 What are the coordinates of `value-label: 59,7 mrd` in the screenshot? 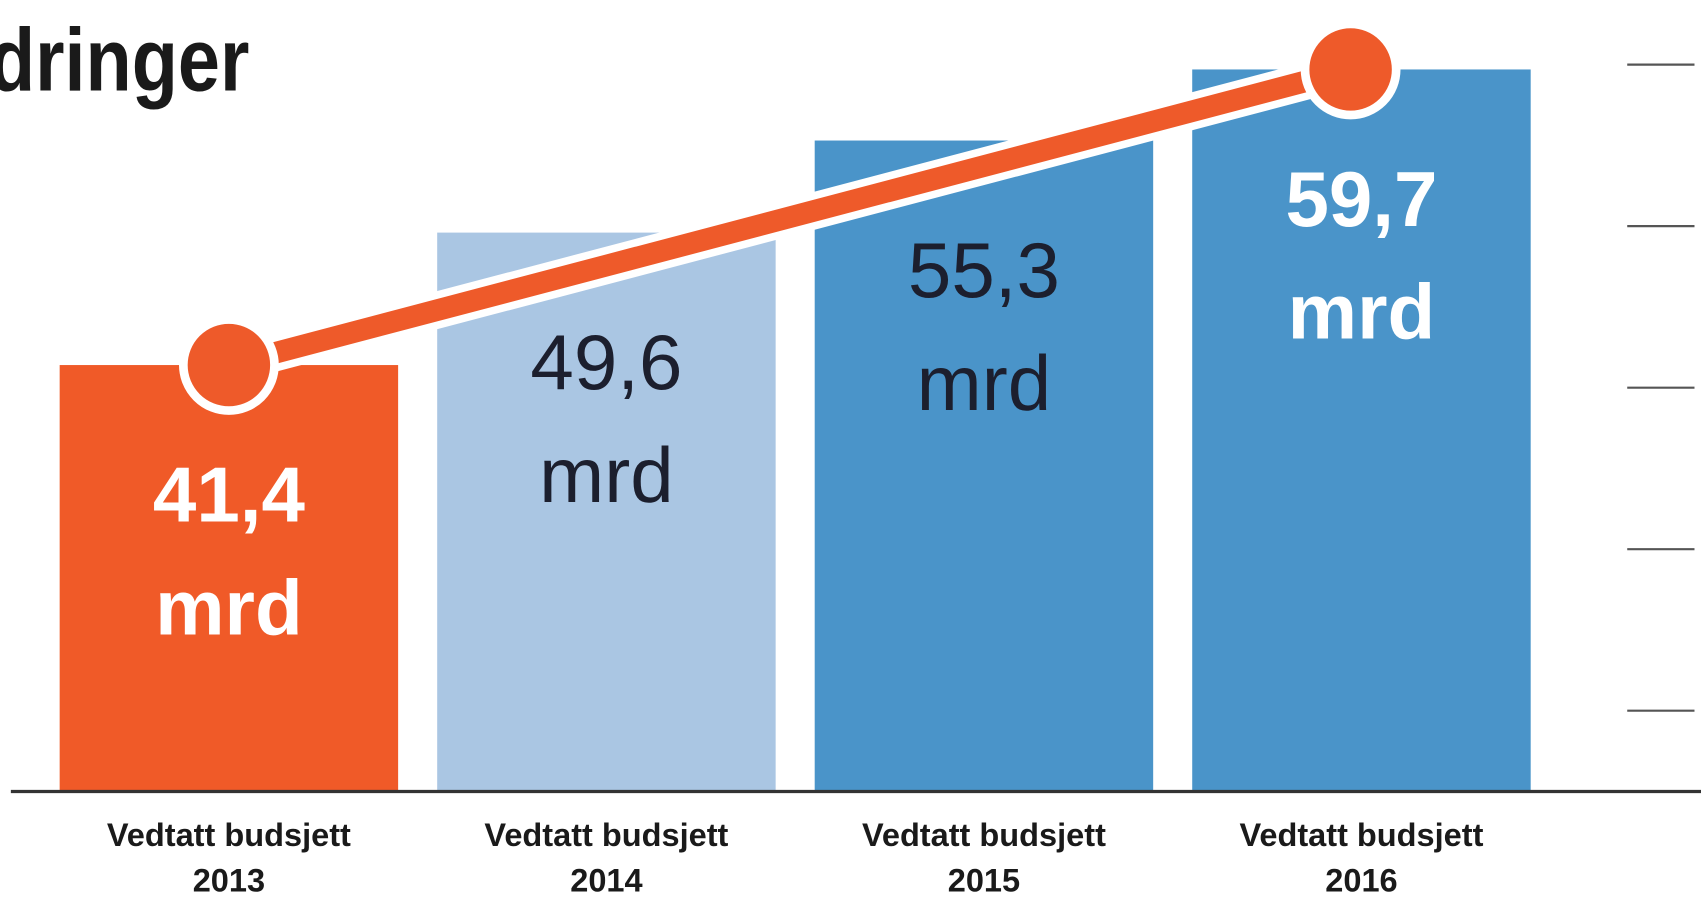 It's located at (1361, 255).